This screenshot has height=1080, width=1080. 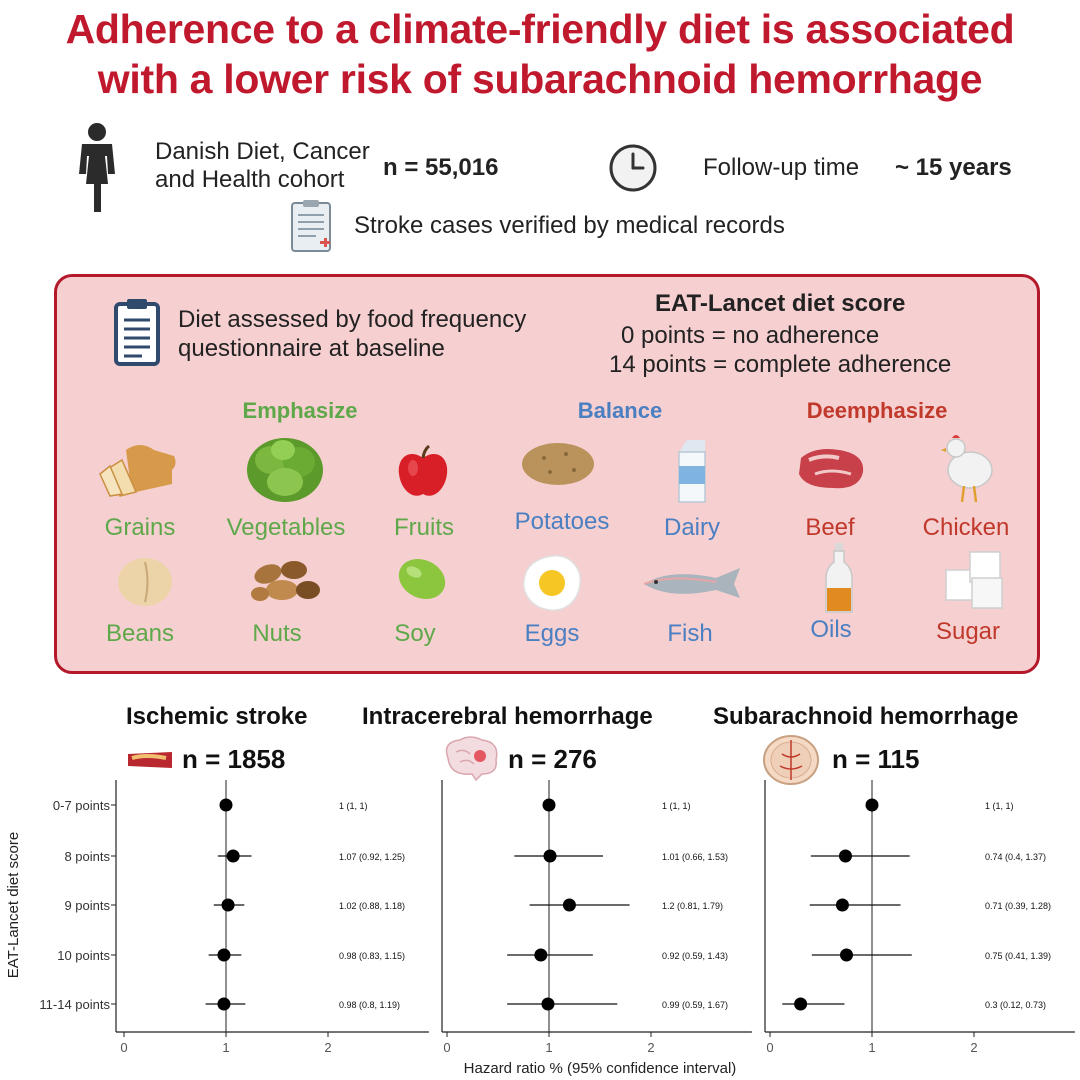 I want to click on food-potatoes: Potatoes, so click(x=562, y=521).